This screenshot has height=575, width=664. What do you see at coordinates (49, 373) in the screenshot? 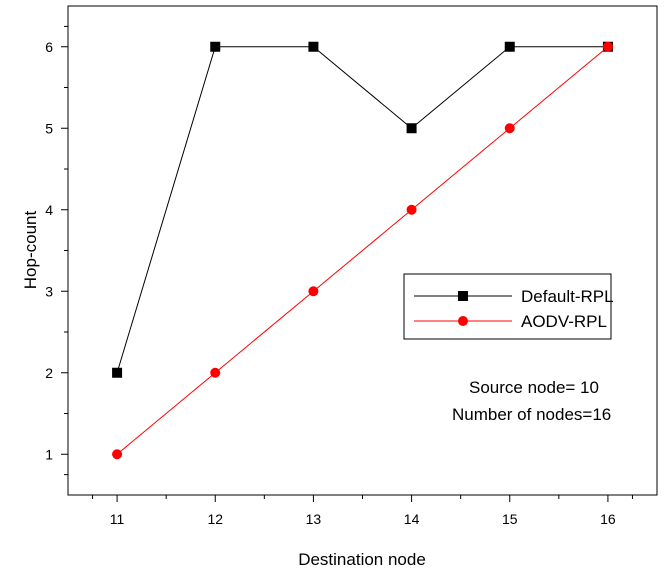
I see `y-tick-label: 2` at bounding box center [49, 373].